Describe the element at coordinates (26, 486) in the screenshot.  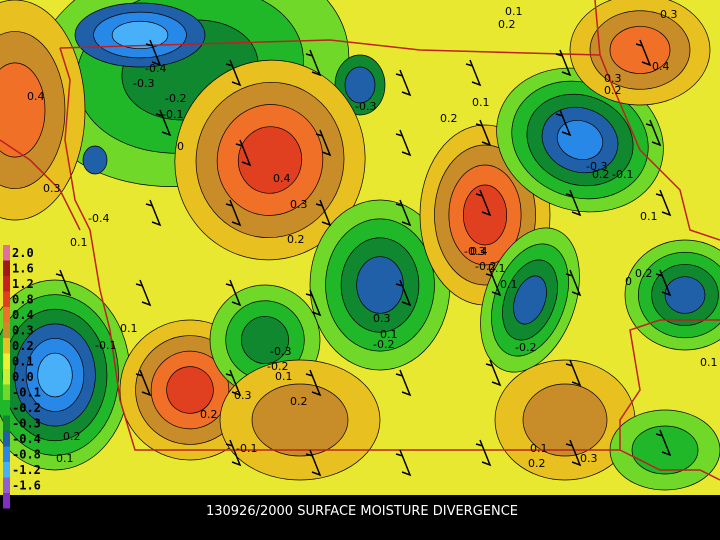
I see `legend-label: -1.6` at that location.